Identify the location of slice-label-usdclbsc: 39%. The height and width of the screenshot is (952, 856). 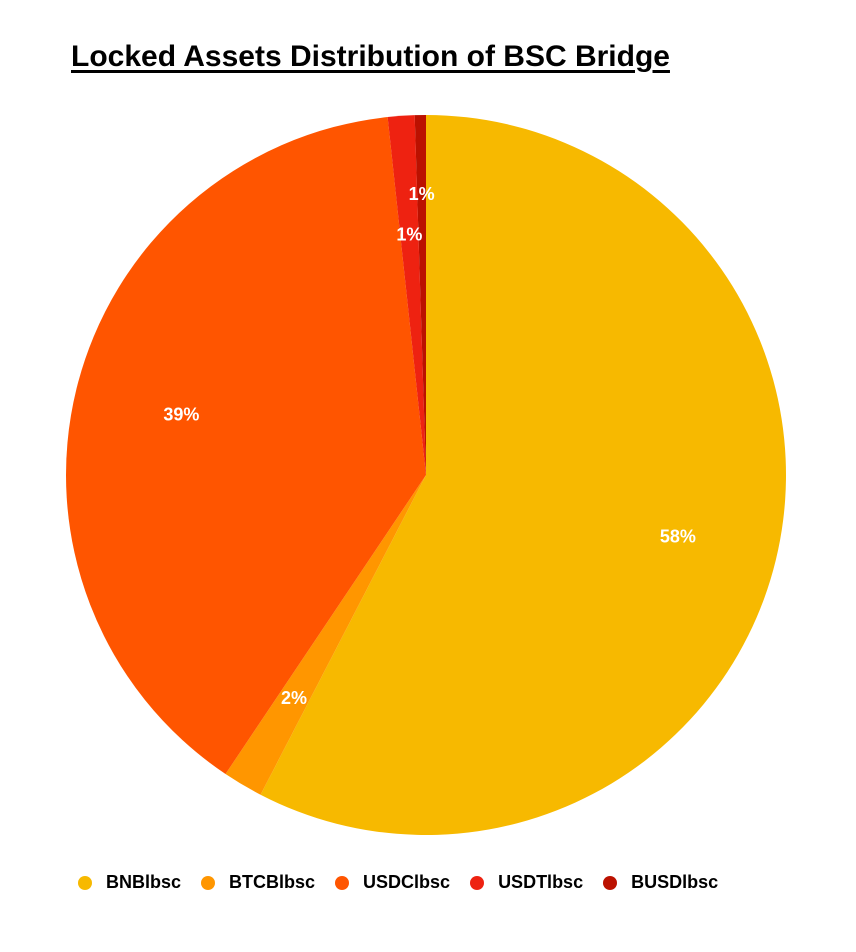
(181, 415).